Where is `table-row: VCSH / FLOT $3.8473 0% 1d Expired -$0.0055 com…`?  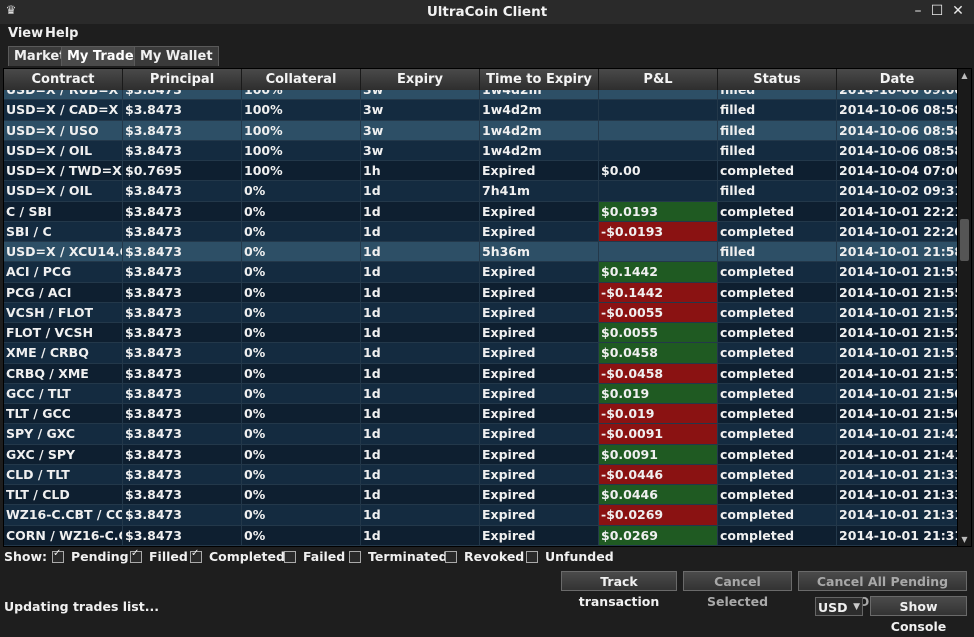 table-row: VCSH / FLOT $3.8473 0% 1d Expired -$0.0055 com… is located at coordinates (481, 312).